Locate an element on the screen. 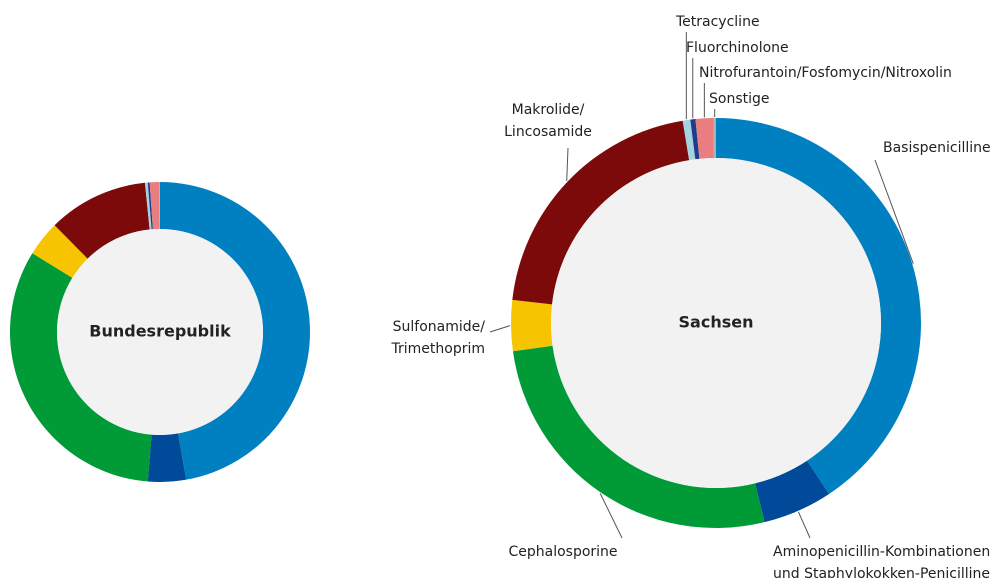 Image resolution: width=1005 pixels, height=578 pixels. segment-label: Nitrofurantoin/Fosfomycin/Nitroxolin is located at coordinates (825, 73).